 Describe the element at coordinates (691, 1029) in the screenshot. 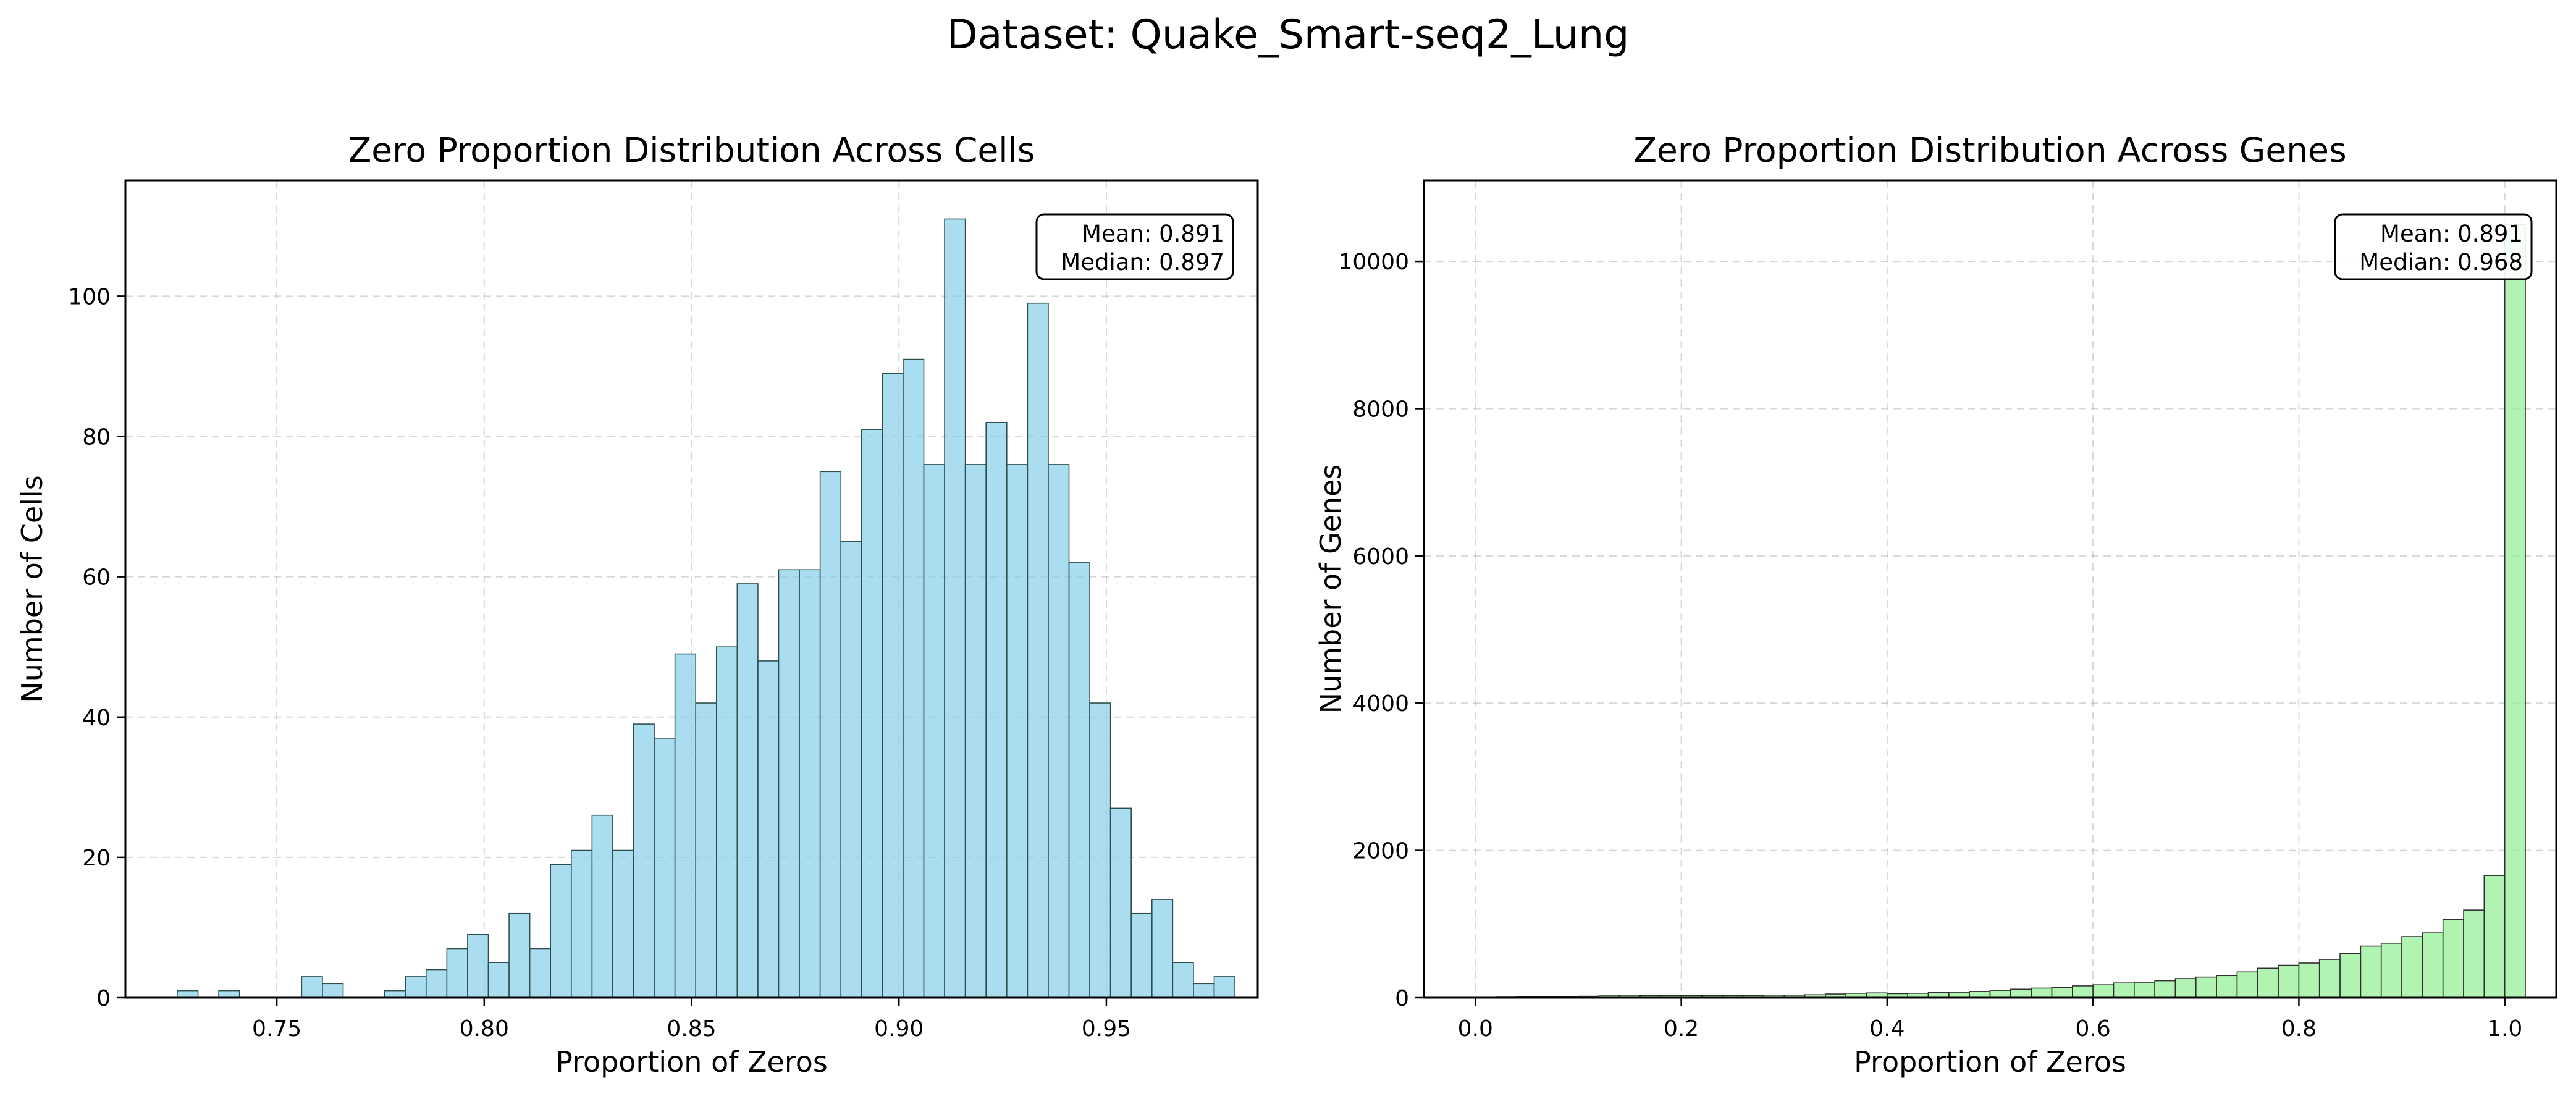

I see `chart1-xtick-label: 0.85` at that location.